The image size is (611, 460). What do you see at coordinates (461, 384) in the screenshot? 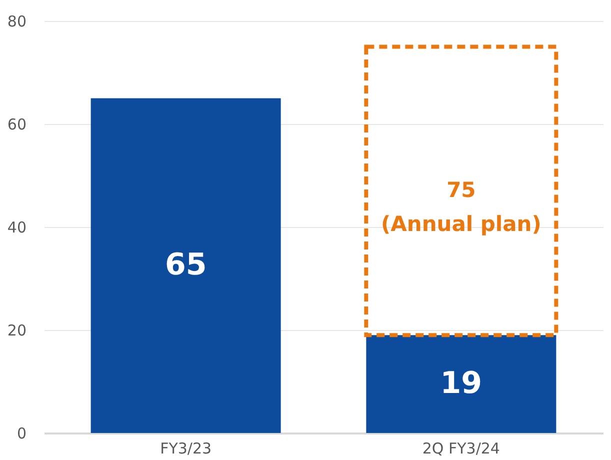
I see `data-label: 19` at bounding box center [461, 384].